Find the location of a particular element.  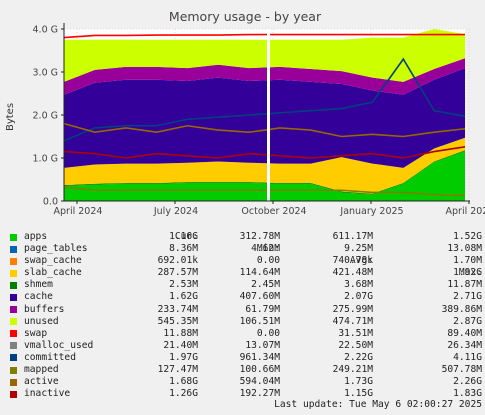

legend-min: 961.34M is located at coordinates (259, 357).